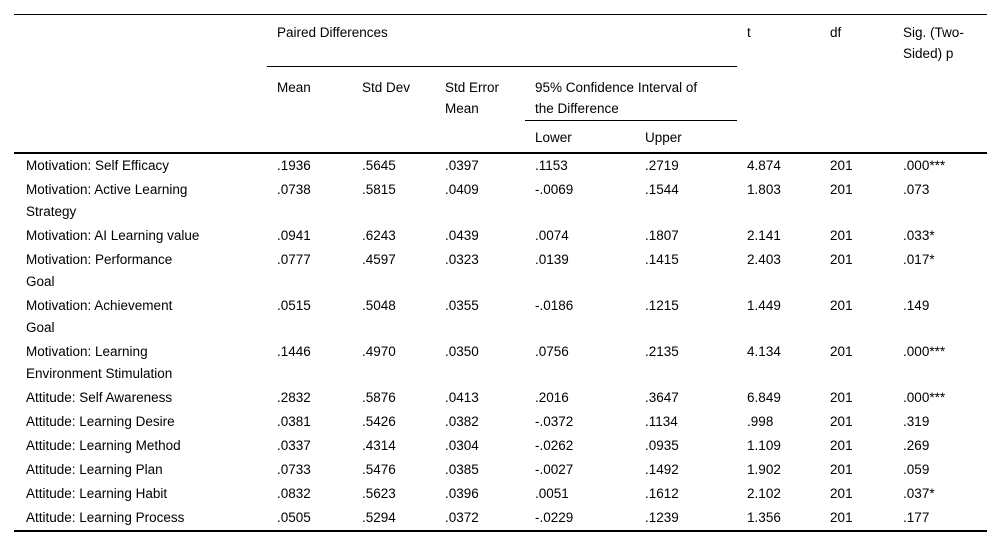  I want to click on cell-std-error-mean: .0304, so click(462, 445).